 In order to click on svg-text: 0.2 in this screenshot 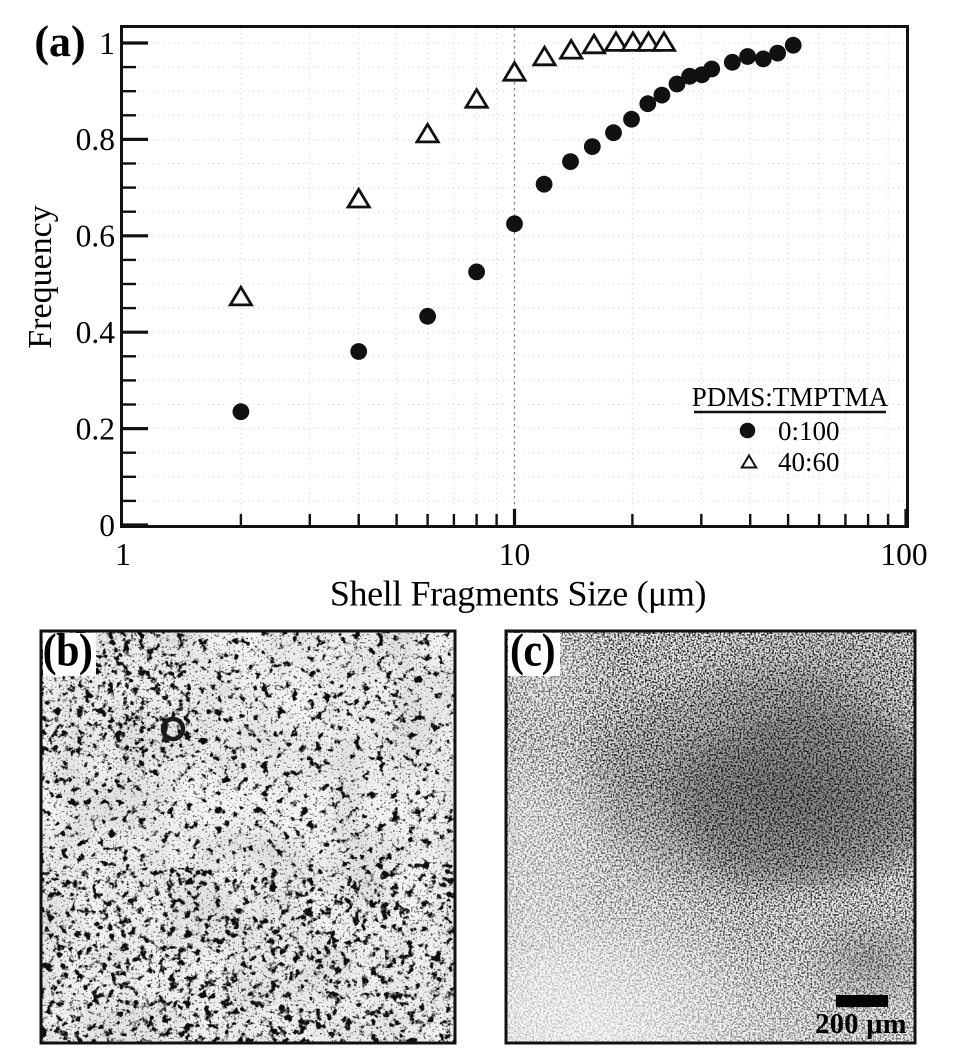, I will do `click(95, 428)`.